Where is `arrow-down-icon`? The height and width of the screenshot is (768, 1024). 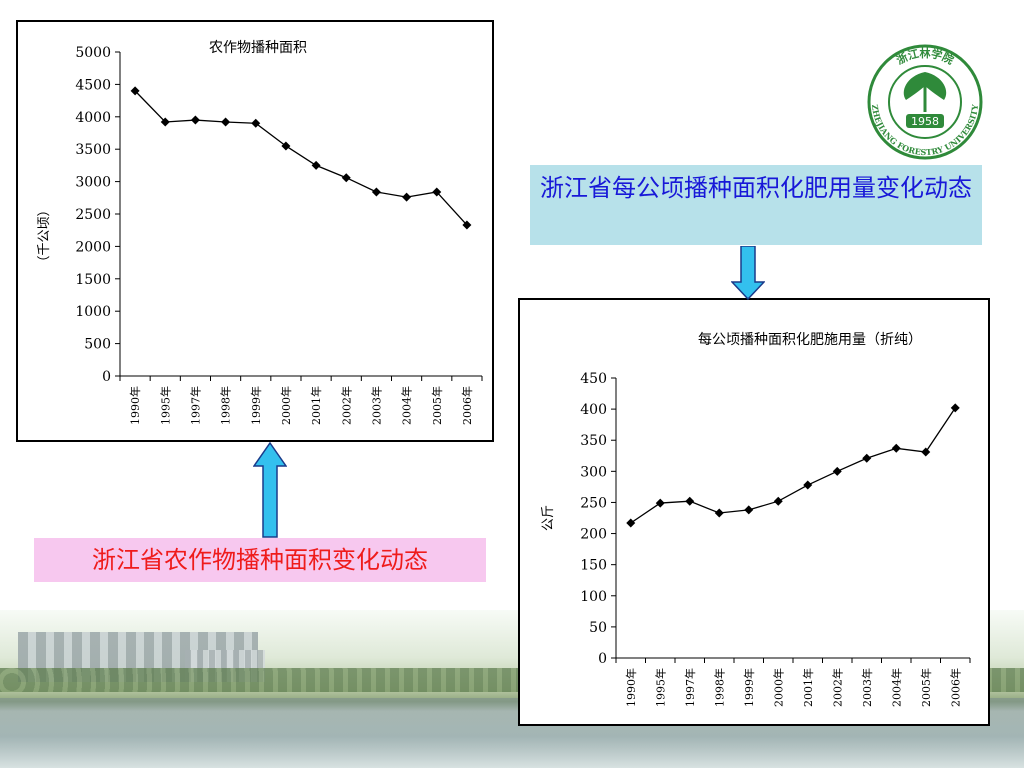 arrow-down-icon is located at coordinates (748, 273).